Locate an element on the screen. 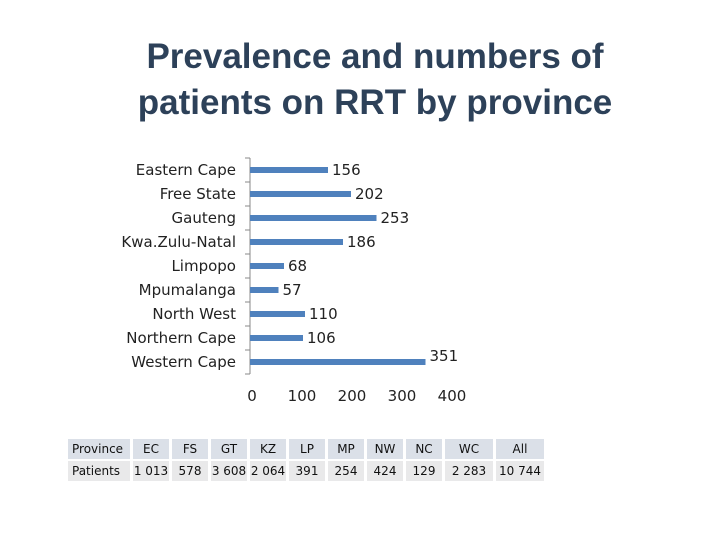  table-cell: 10 744 is located at coordinates (520, 471).